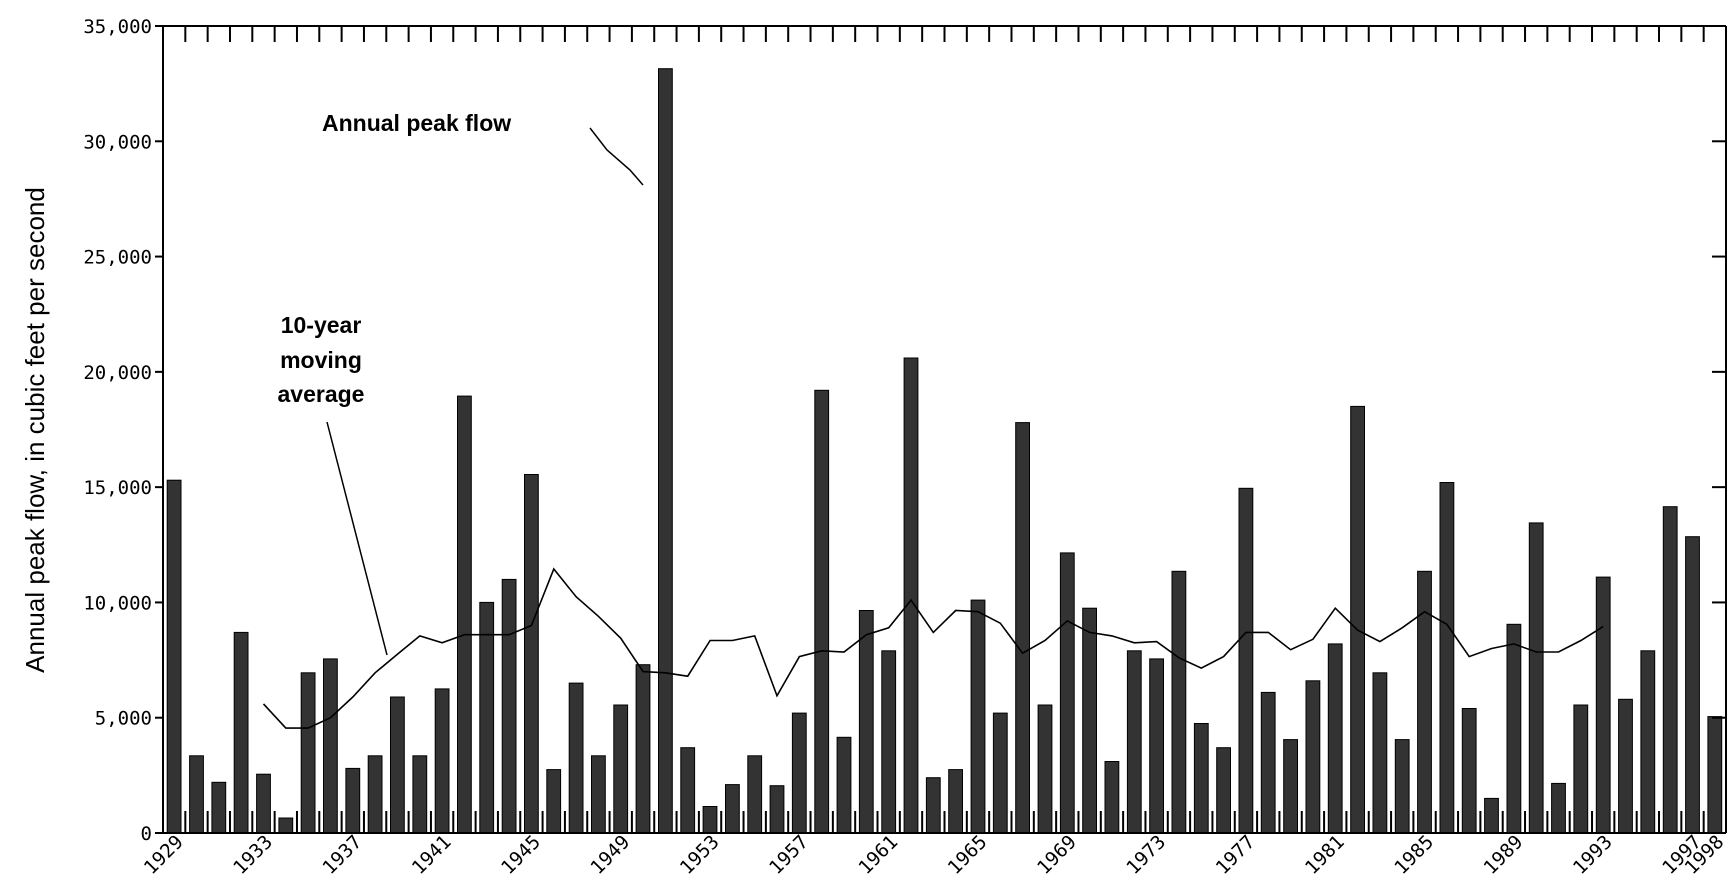  I want to click on y-tick-label: 15,000, so click(117, 488).